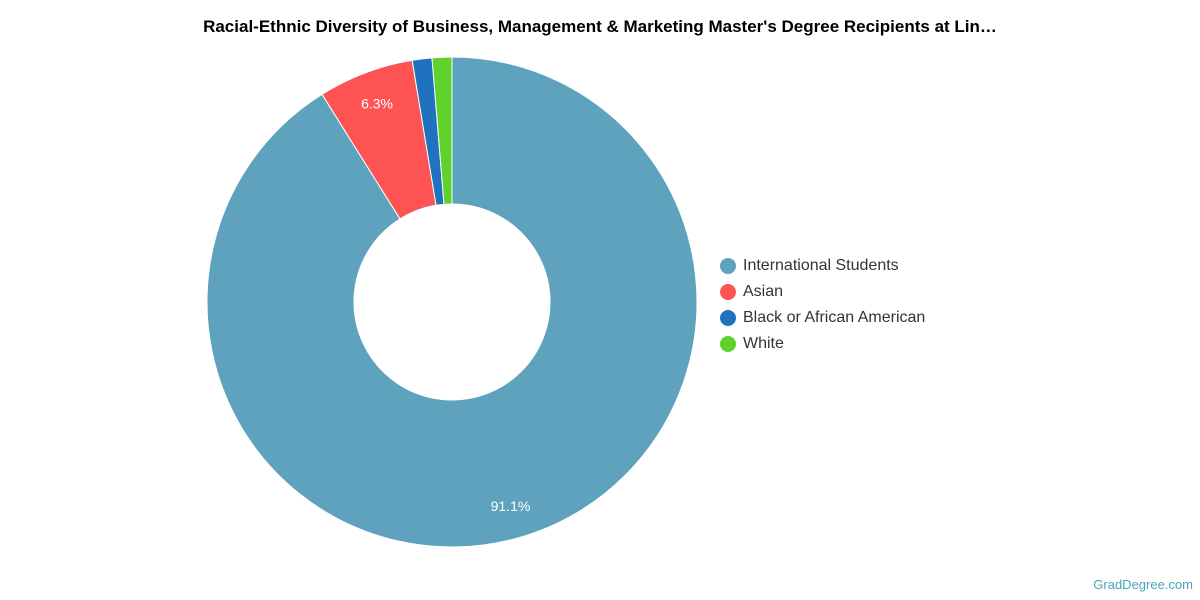  Describe the element at coordinates (822, 292) in the screenshot. I see `legend-item-1: Asian` at that location.